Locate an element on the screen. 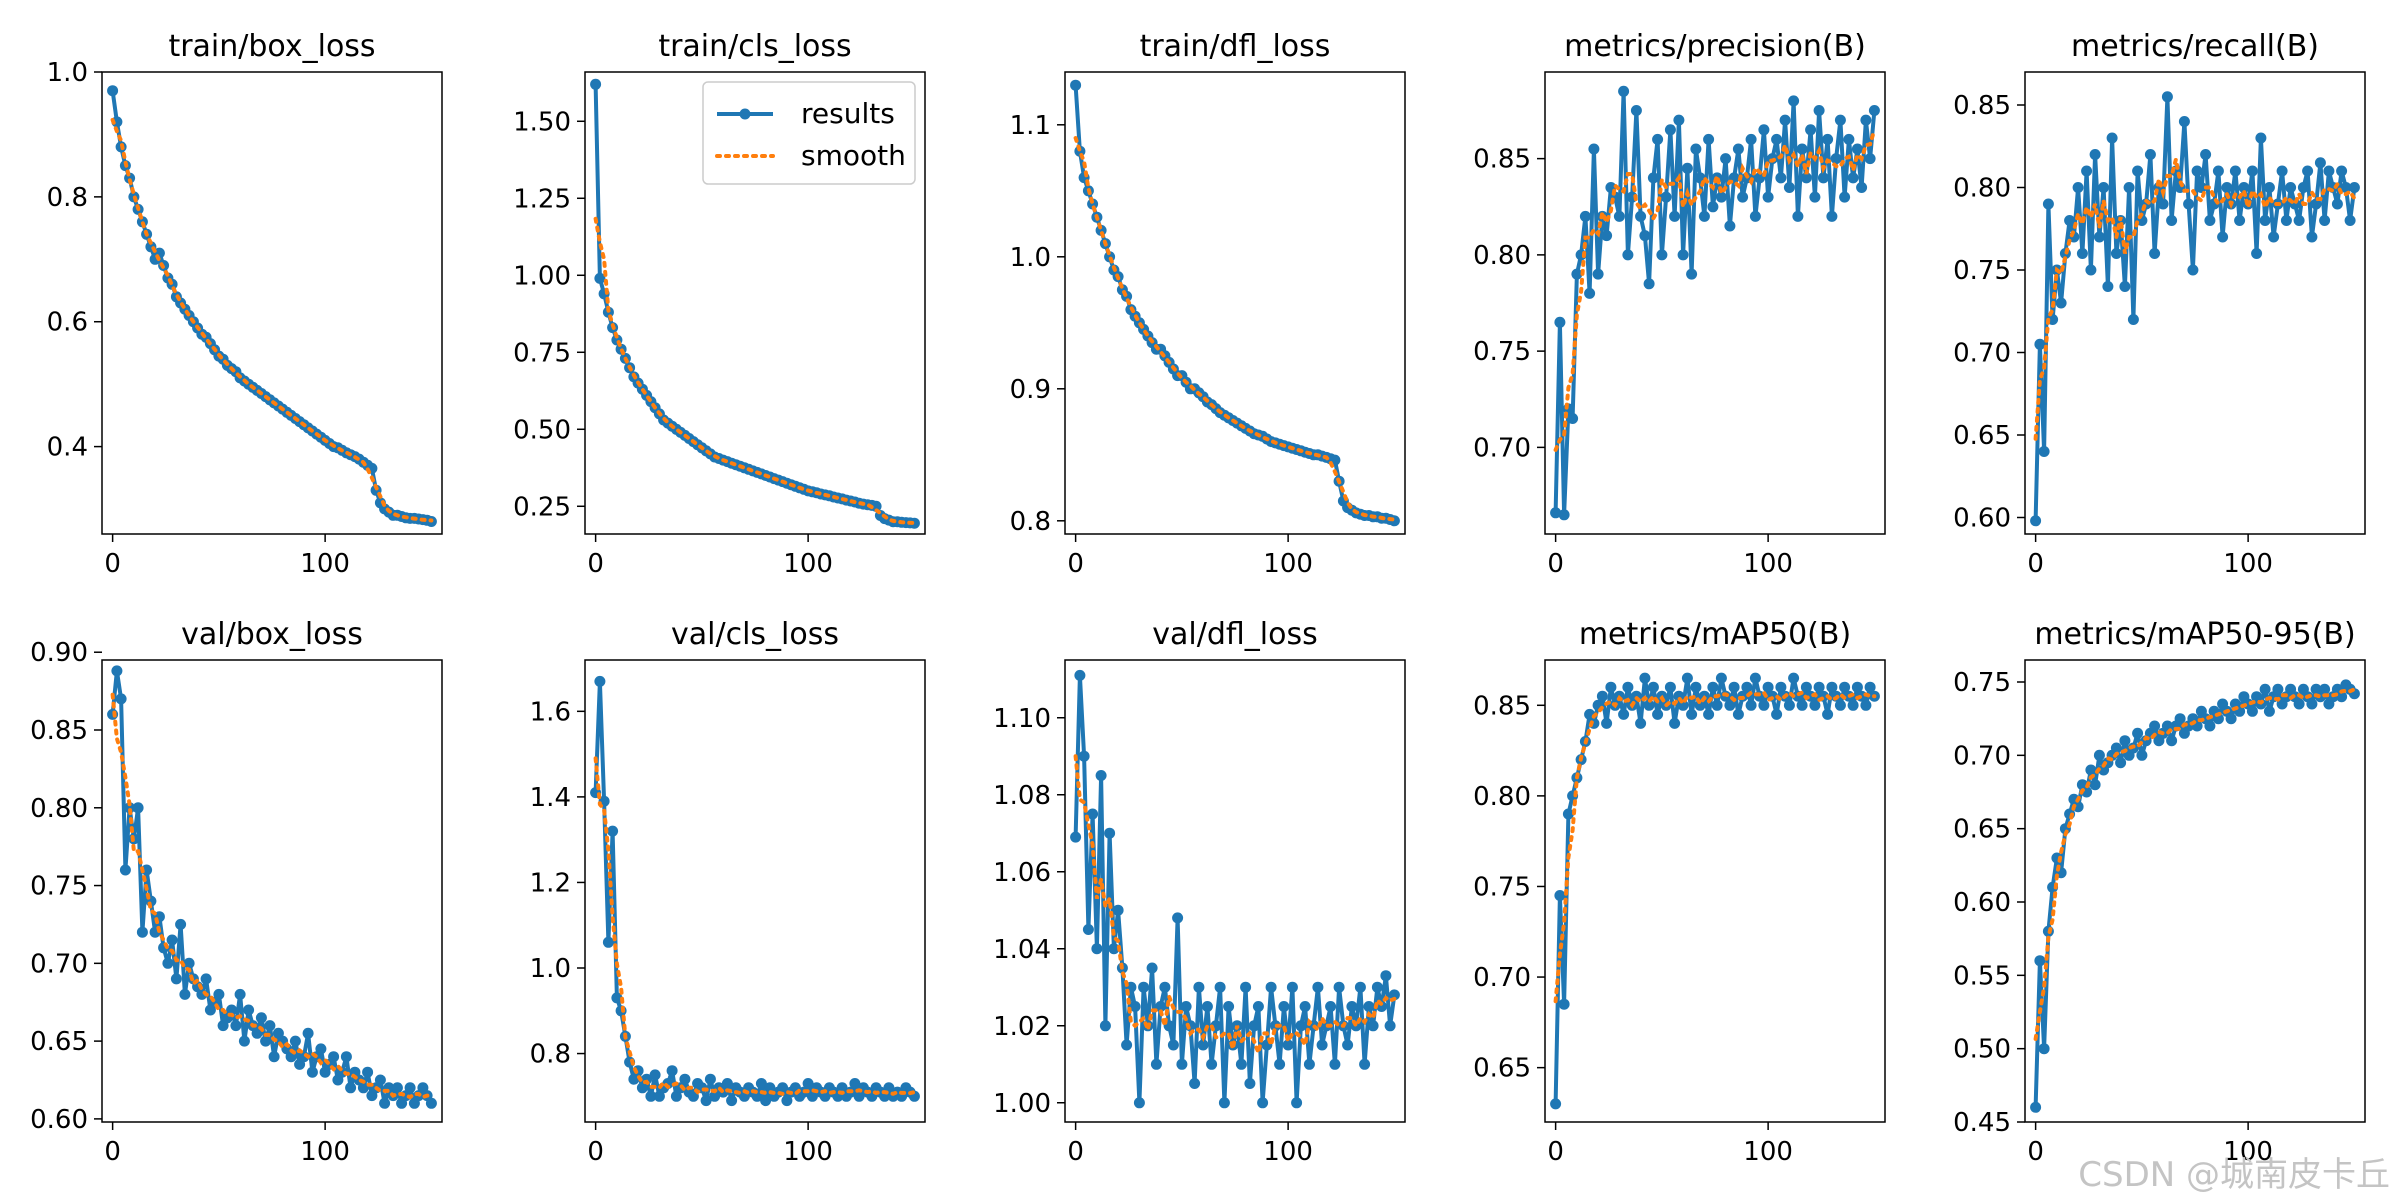 Image resolution: width=2400 pixels, height=1200 pixels. chart-title: train/dfl_loss is located at coordinates (1235, 46).